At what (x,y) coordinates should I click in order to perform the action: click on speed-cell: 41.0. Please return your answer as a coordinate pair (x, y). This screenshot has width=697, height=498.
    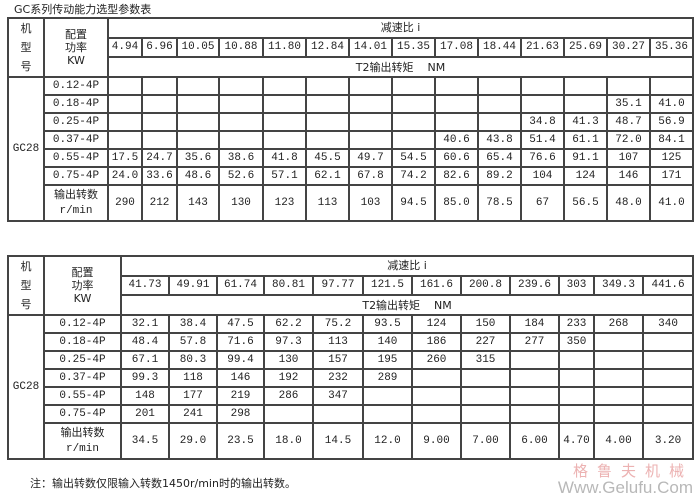
    Looking at the image, I should click on (671, 203).